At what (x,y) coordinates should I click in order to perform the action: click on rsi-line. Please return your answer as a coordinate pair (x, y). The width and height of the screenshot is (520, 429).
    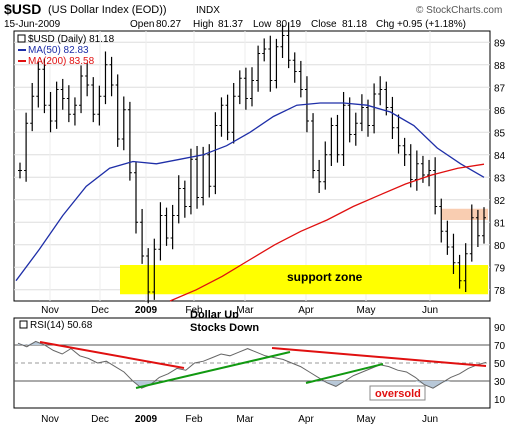
    Looking at the image, I should click on (252, 364).